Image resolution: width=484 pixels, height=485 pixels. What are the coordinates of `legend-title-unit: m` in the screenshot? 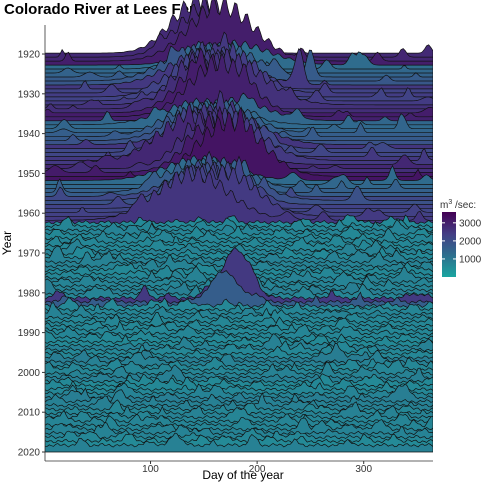 It's located at (444, 205).